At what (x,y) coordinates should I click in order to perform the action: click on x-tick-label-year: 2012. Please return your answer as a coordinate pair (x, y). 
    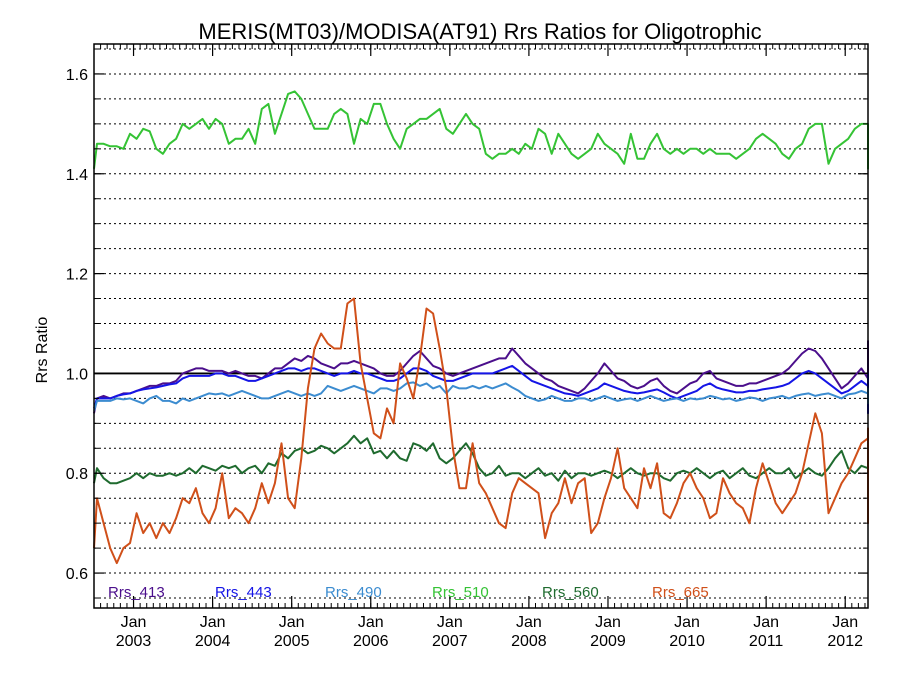
    Looking at the image, I should click on (845, 641).